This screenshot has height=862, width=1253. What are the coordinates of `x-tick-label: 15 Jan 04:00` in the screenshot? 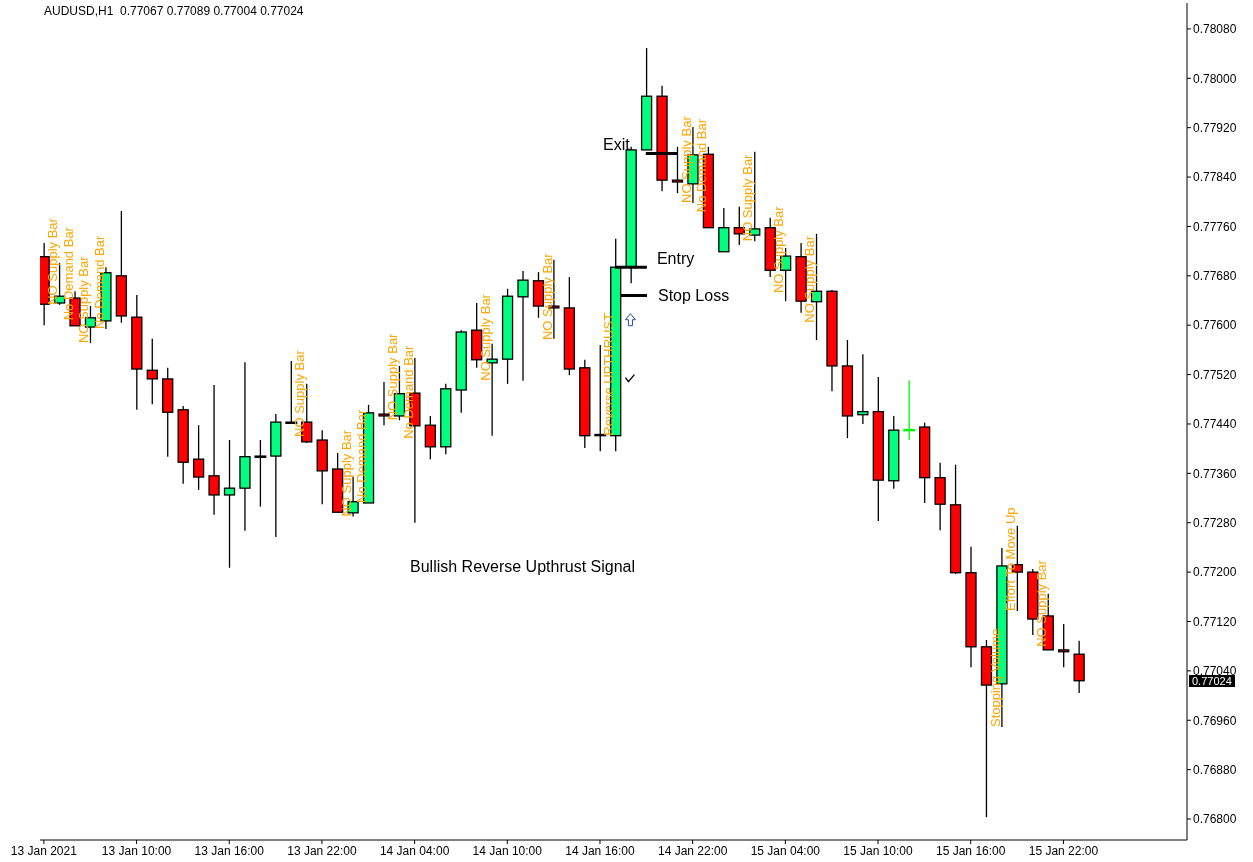 It's located at (785, 850).